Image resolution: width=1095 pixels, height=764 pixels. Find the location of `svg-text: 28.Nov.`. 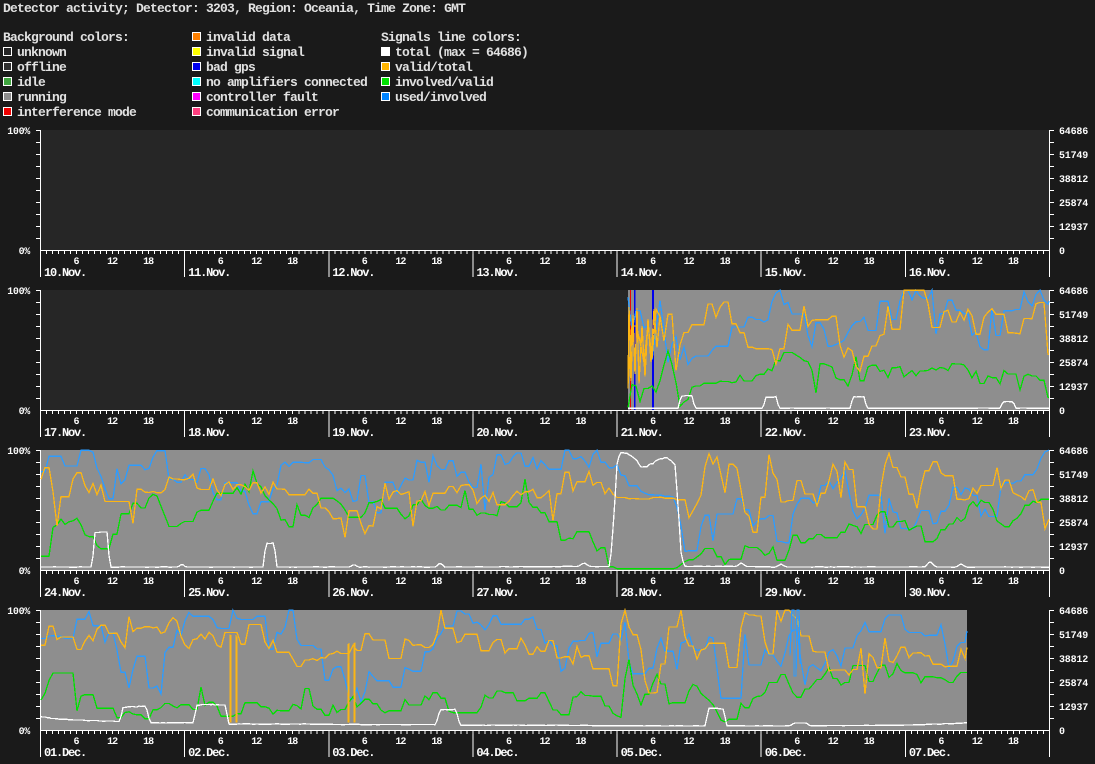

svg-text: 28.Nov. is located at coordinates (642, 593).